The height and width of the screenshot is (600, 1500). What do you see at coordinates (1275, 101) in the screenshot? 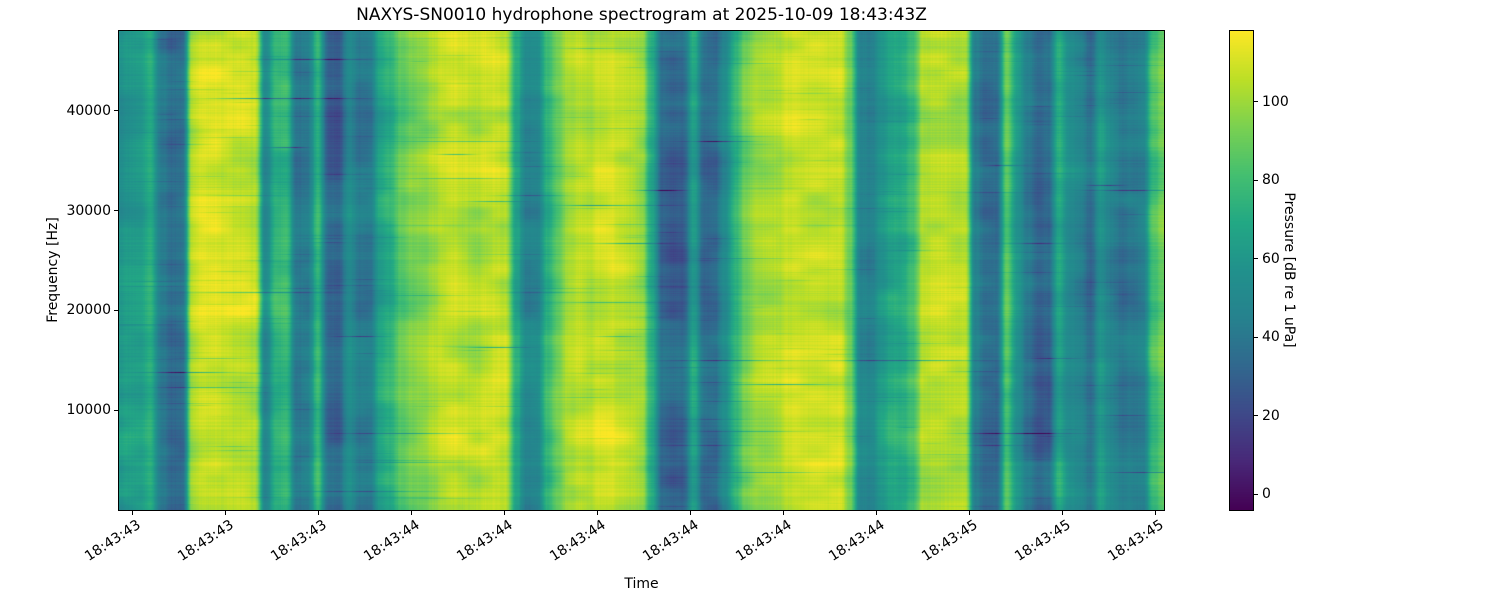
I see `colorbar-tick-label: 100` at bounding box center [1275, 101].